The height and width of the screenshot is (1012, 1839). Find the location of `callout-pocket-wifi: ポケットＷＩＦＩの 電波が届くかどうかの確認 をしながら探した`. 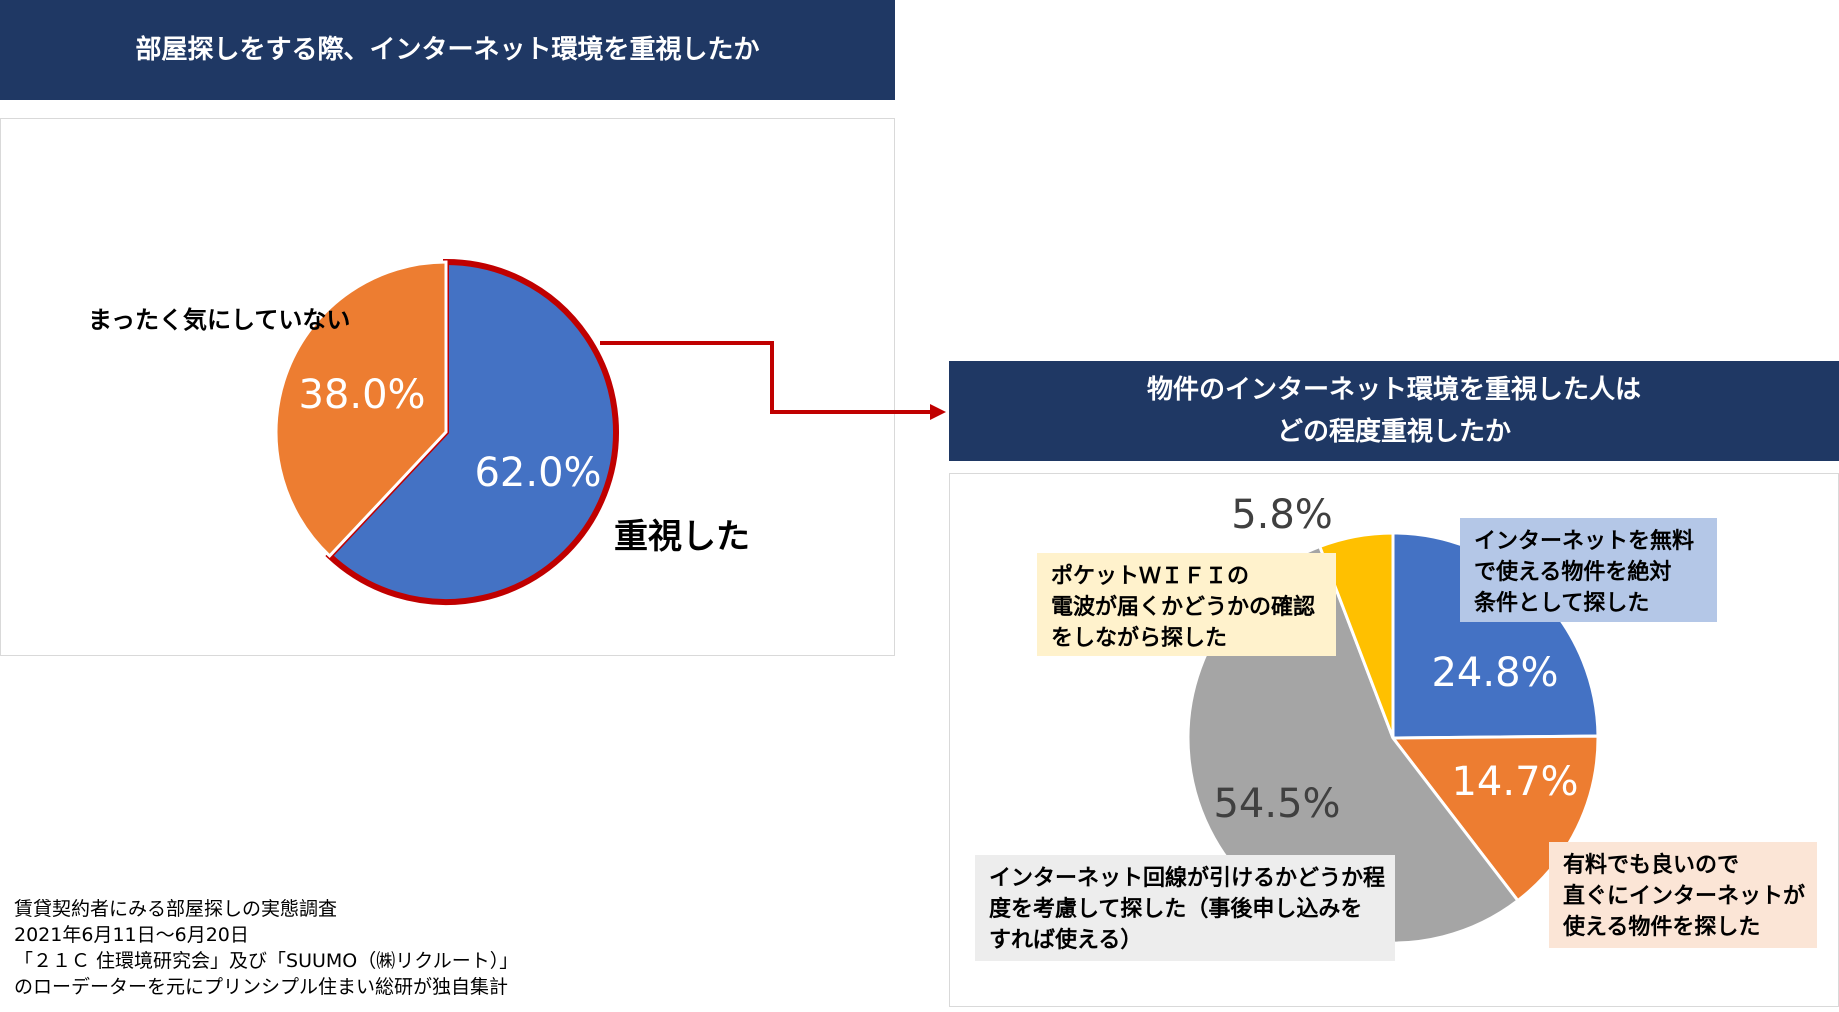

callout-pocket-wifi: ポケットＷＩＦＩの 電波が届くかどうかの確認 をしながら探した is located at coordinates (1186, 604).